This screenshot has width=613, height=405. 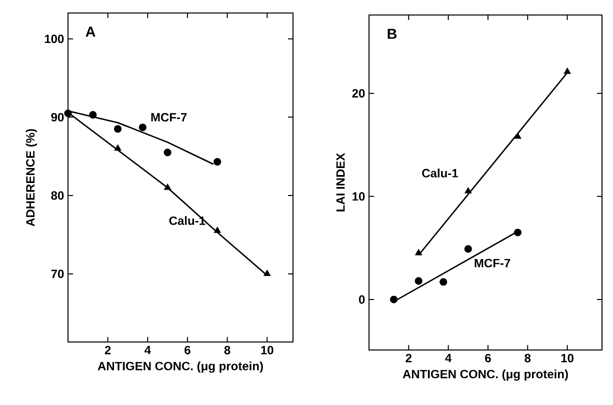 I want to click on y-tick-label: 70, so click(x=57, y=274).